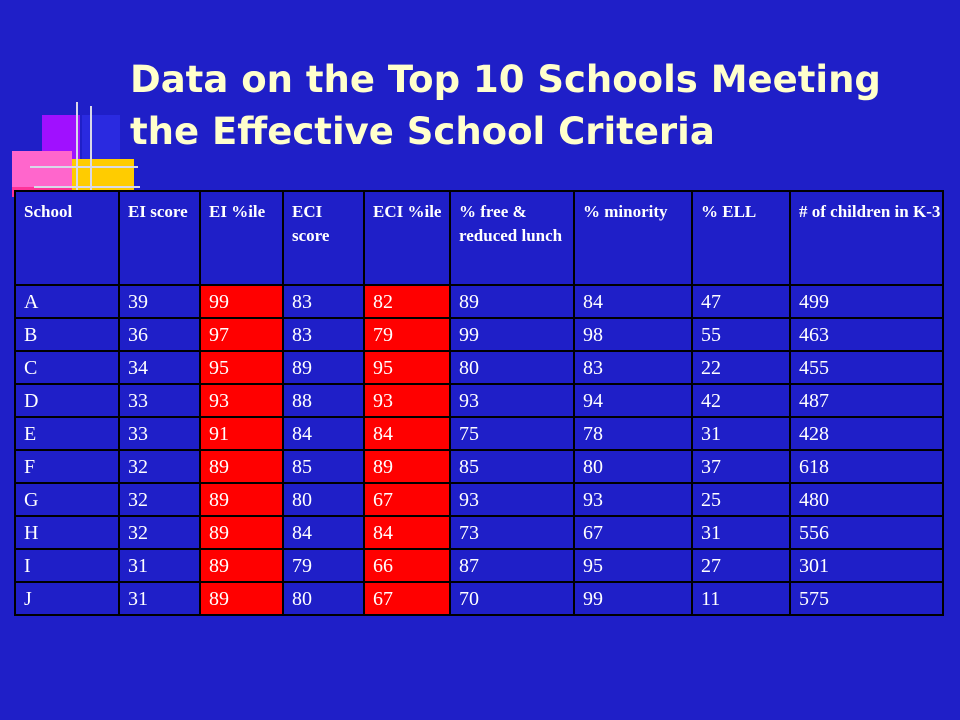 This screenshot has height=720, width=960. I want to click on header-school: School, so click(67, 238).